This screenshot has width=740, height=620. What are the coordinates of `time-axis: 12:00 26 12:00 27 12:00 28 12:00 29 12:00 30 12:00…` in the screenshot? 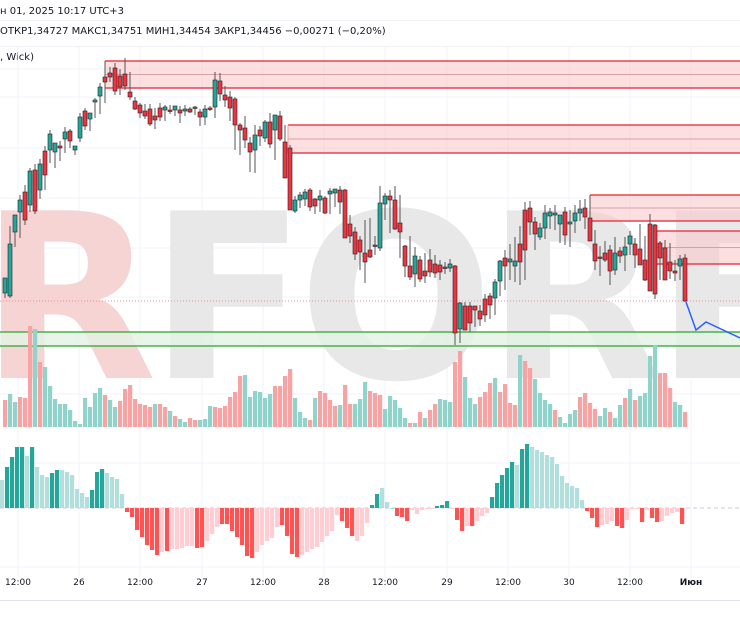 It's located at (370, 589).